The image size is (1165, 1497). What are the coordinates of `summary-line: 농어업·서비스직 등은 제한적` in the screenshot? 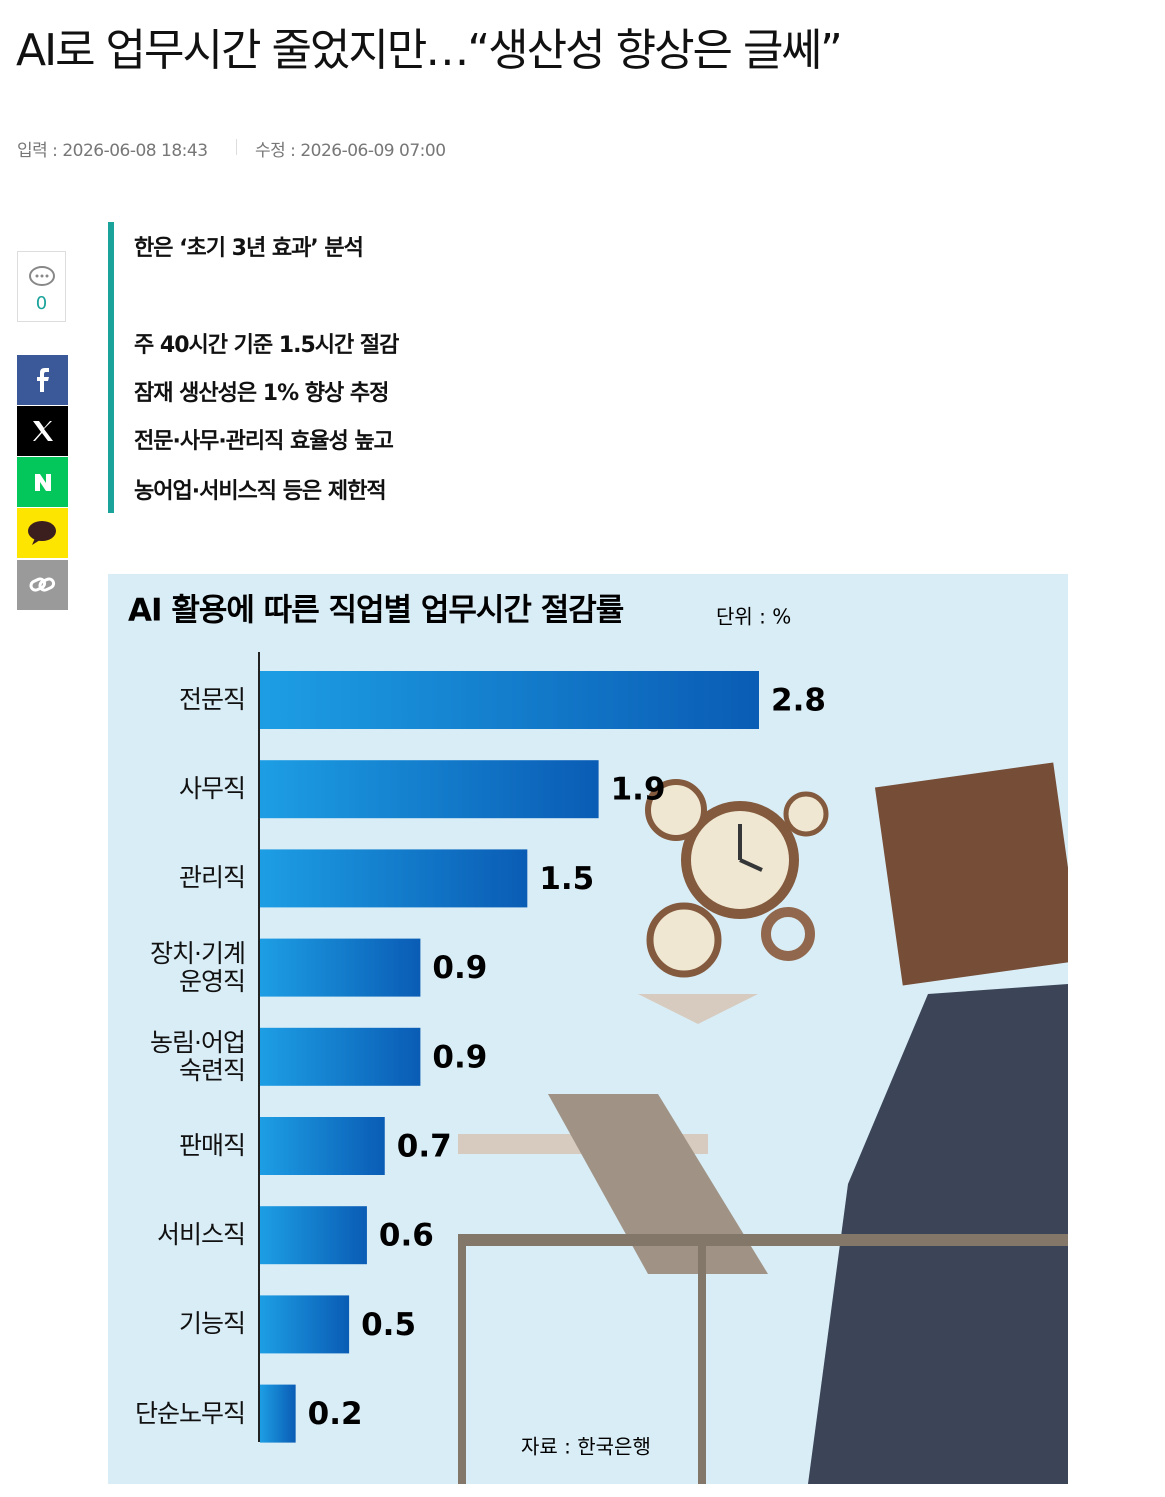 It's located at (260, 491).